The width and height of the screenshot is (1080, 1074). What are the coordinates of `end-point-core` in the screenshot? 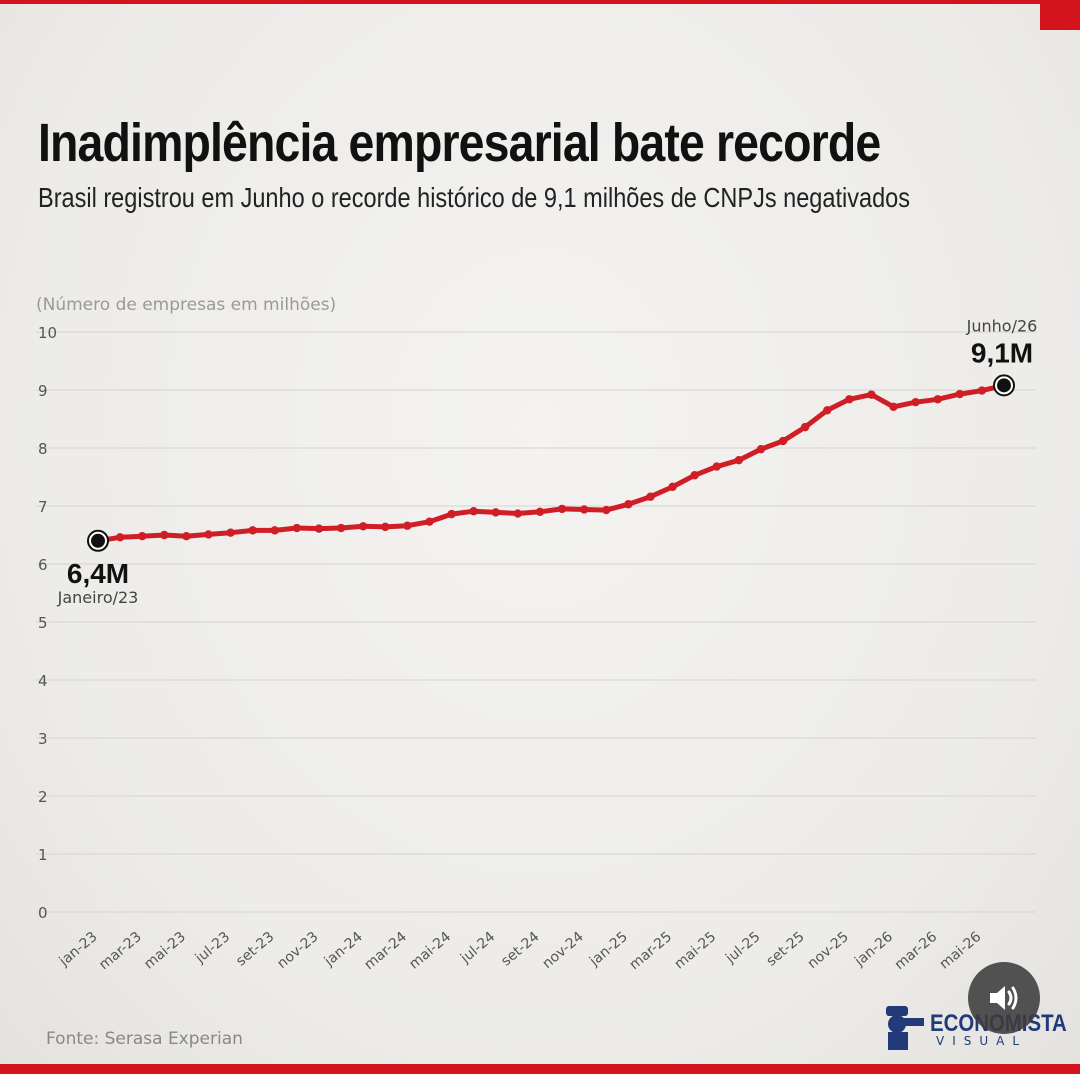 It's located at (1004, 385).